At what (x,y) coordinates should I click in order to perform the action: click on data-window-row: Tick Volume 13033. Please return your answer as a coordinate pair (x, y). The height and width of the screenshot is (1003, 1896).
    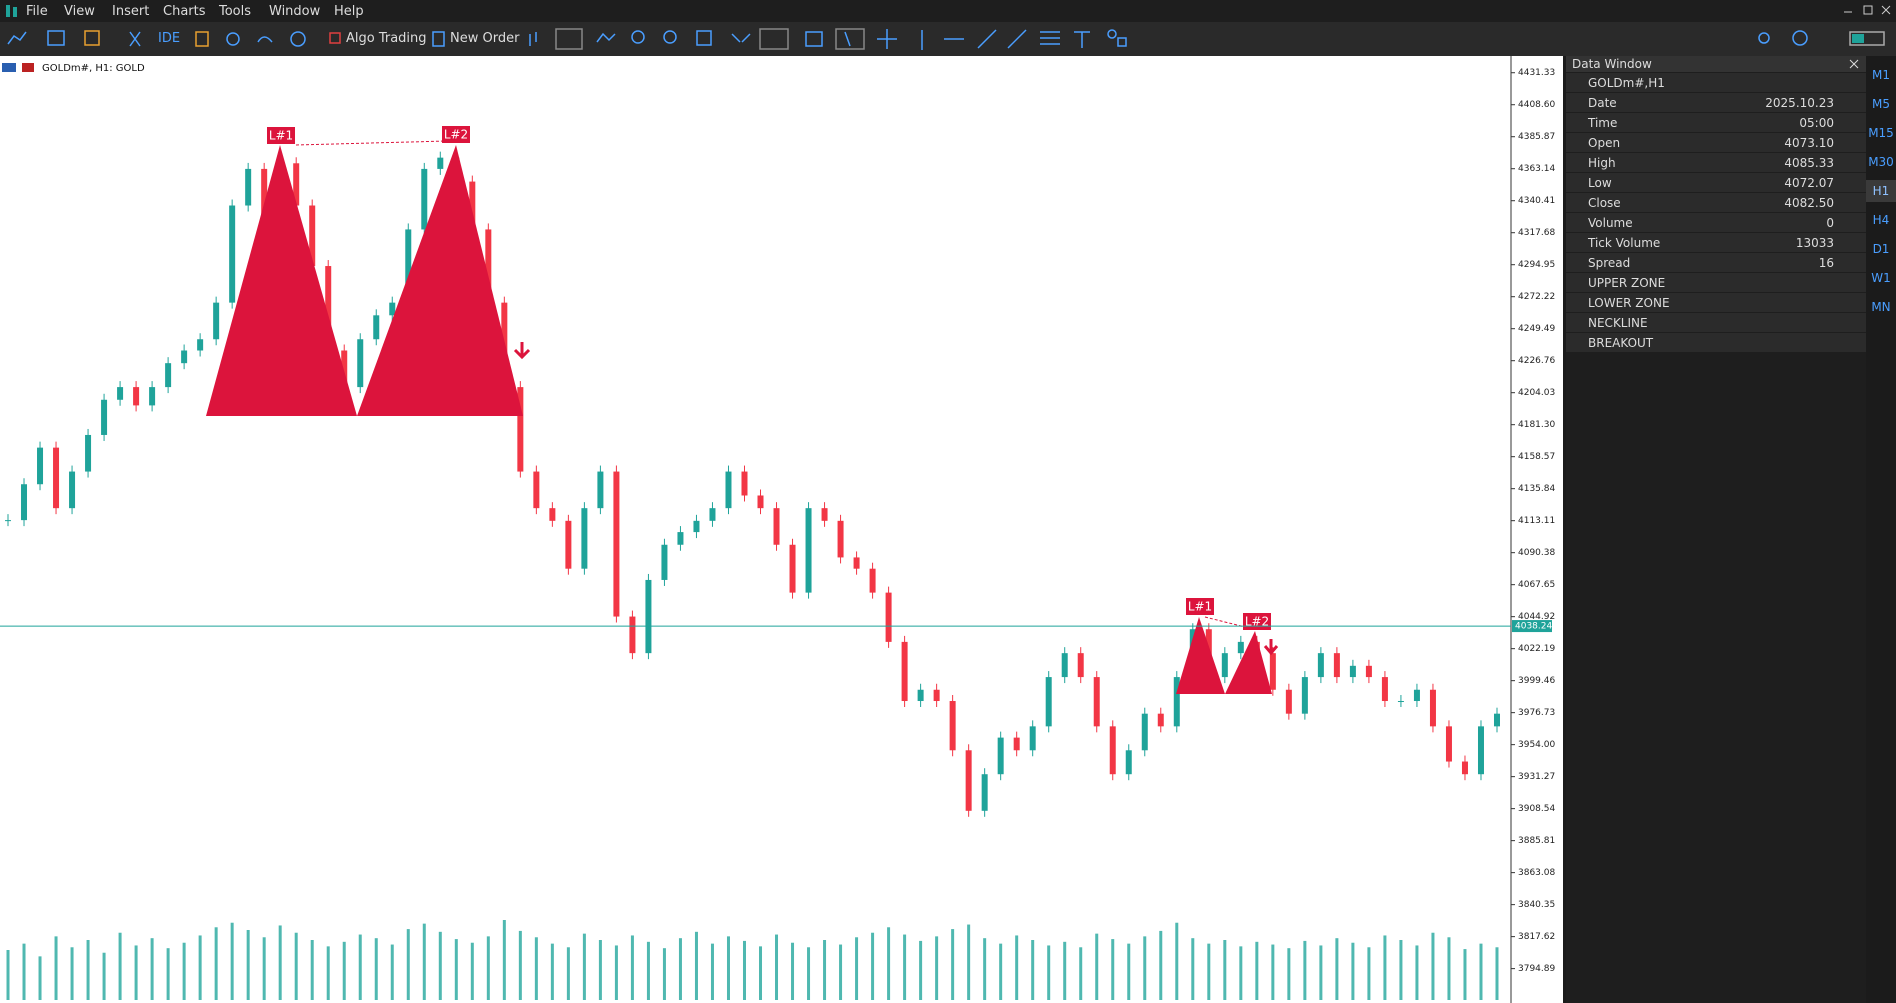
    Looking at the image, I should click on (1716, 243).